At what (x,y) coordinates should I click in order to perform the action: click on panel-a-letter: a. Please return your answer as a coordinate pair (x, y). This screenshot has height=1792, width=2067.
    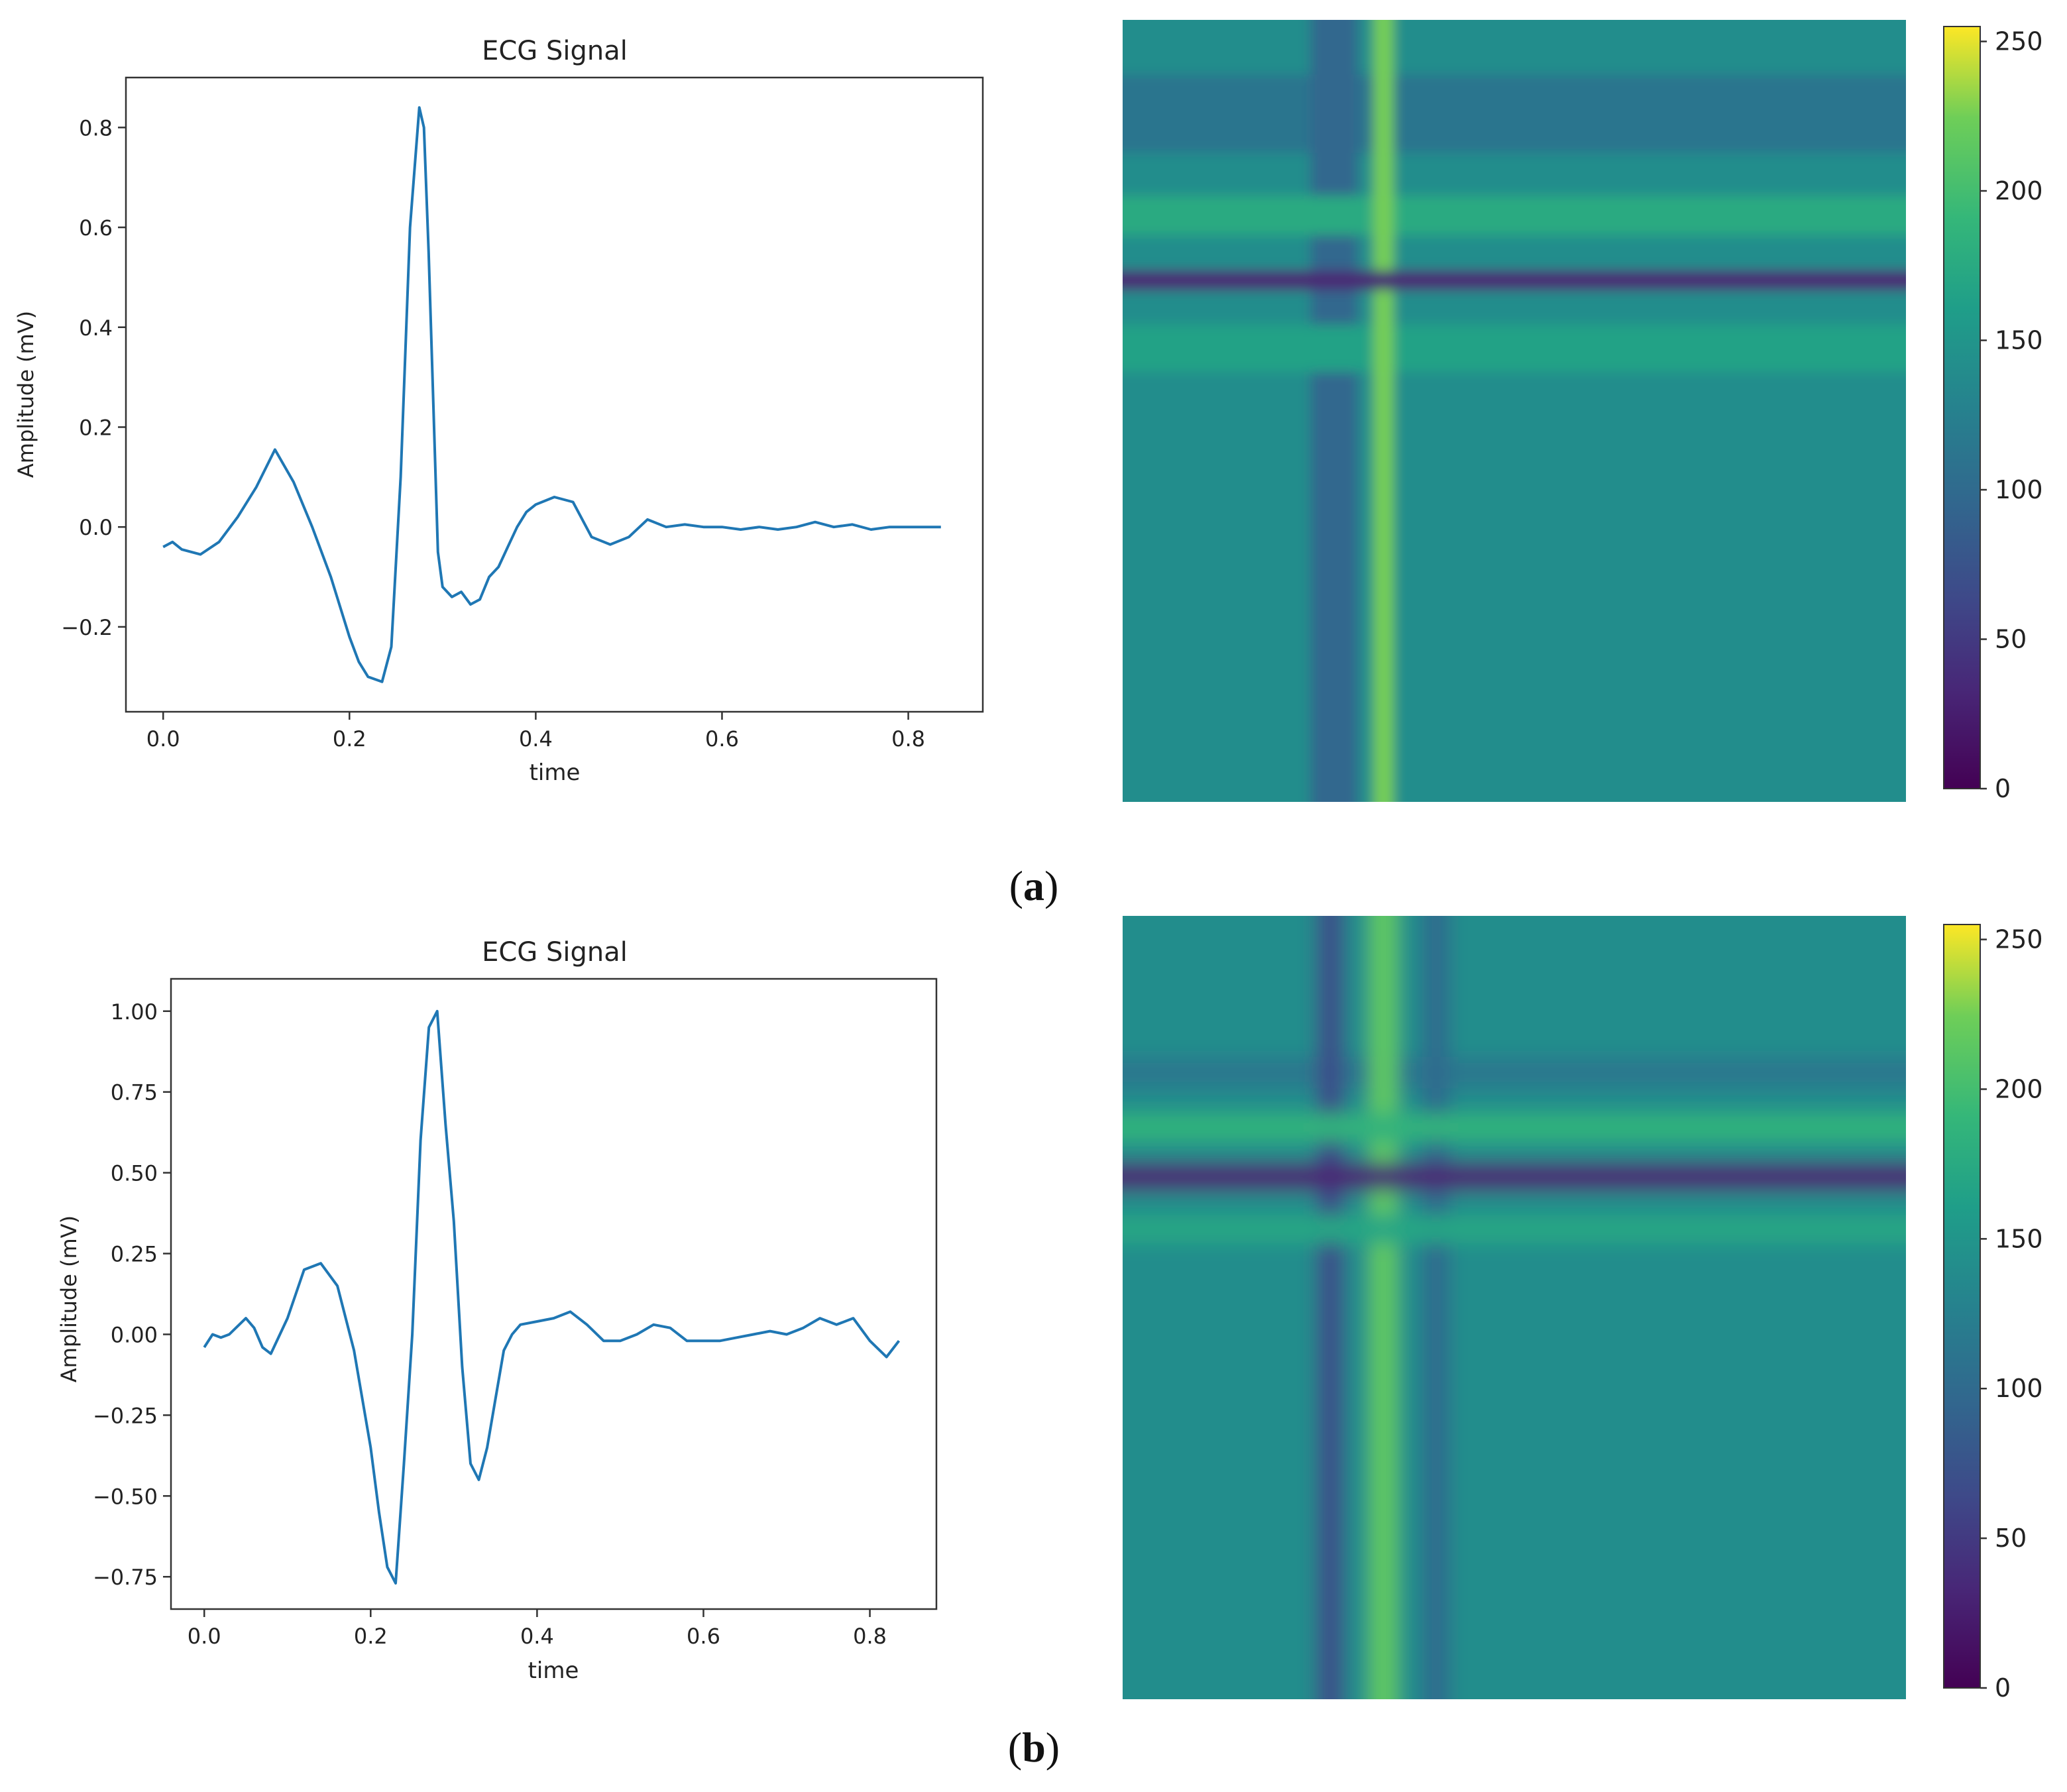
    Looking at the image, I should click on (1033, 886).